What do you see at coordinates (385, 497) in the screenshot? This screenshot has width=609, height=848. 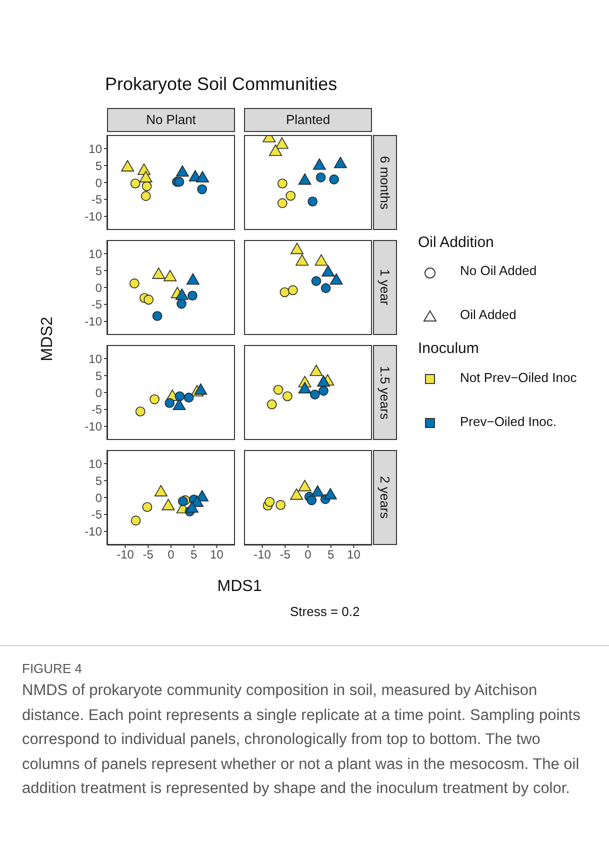 I see `y2-axis-title: 2 years` at bounding box center [385, 497].